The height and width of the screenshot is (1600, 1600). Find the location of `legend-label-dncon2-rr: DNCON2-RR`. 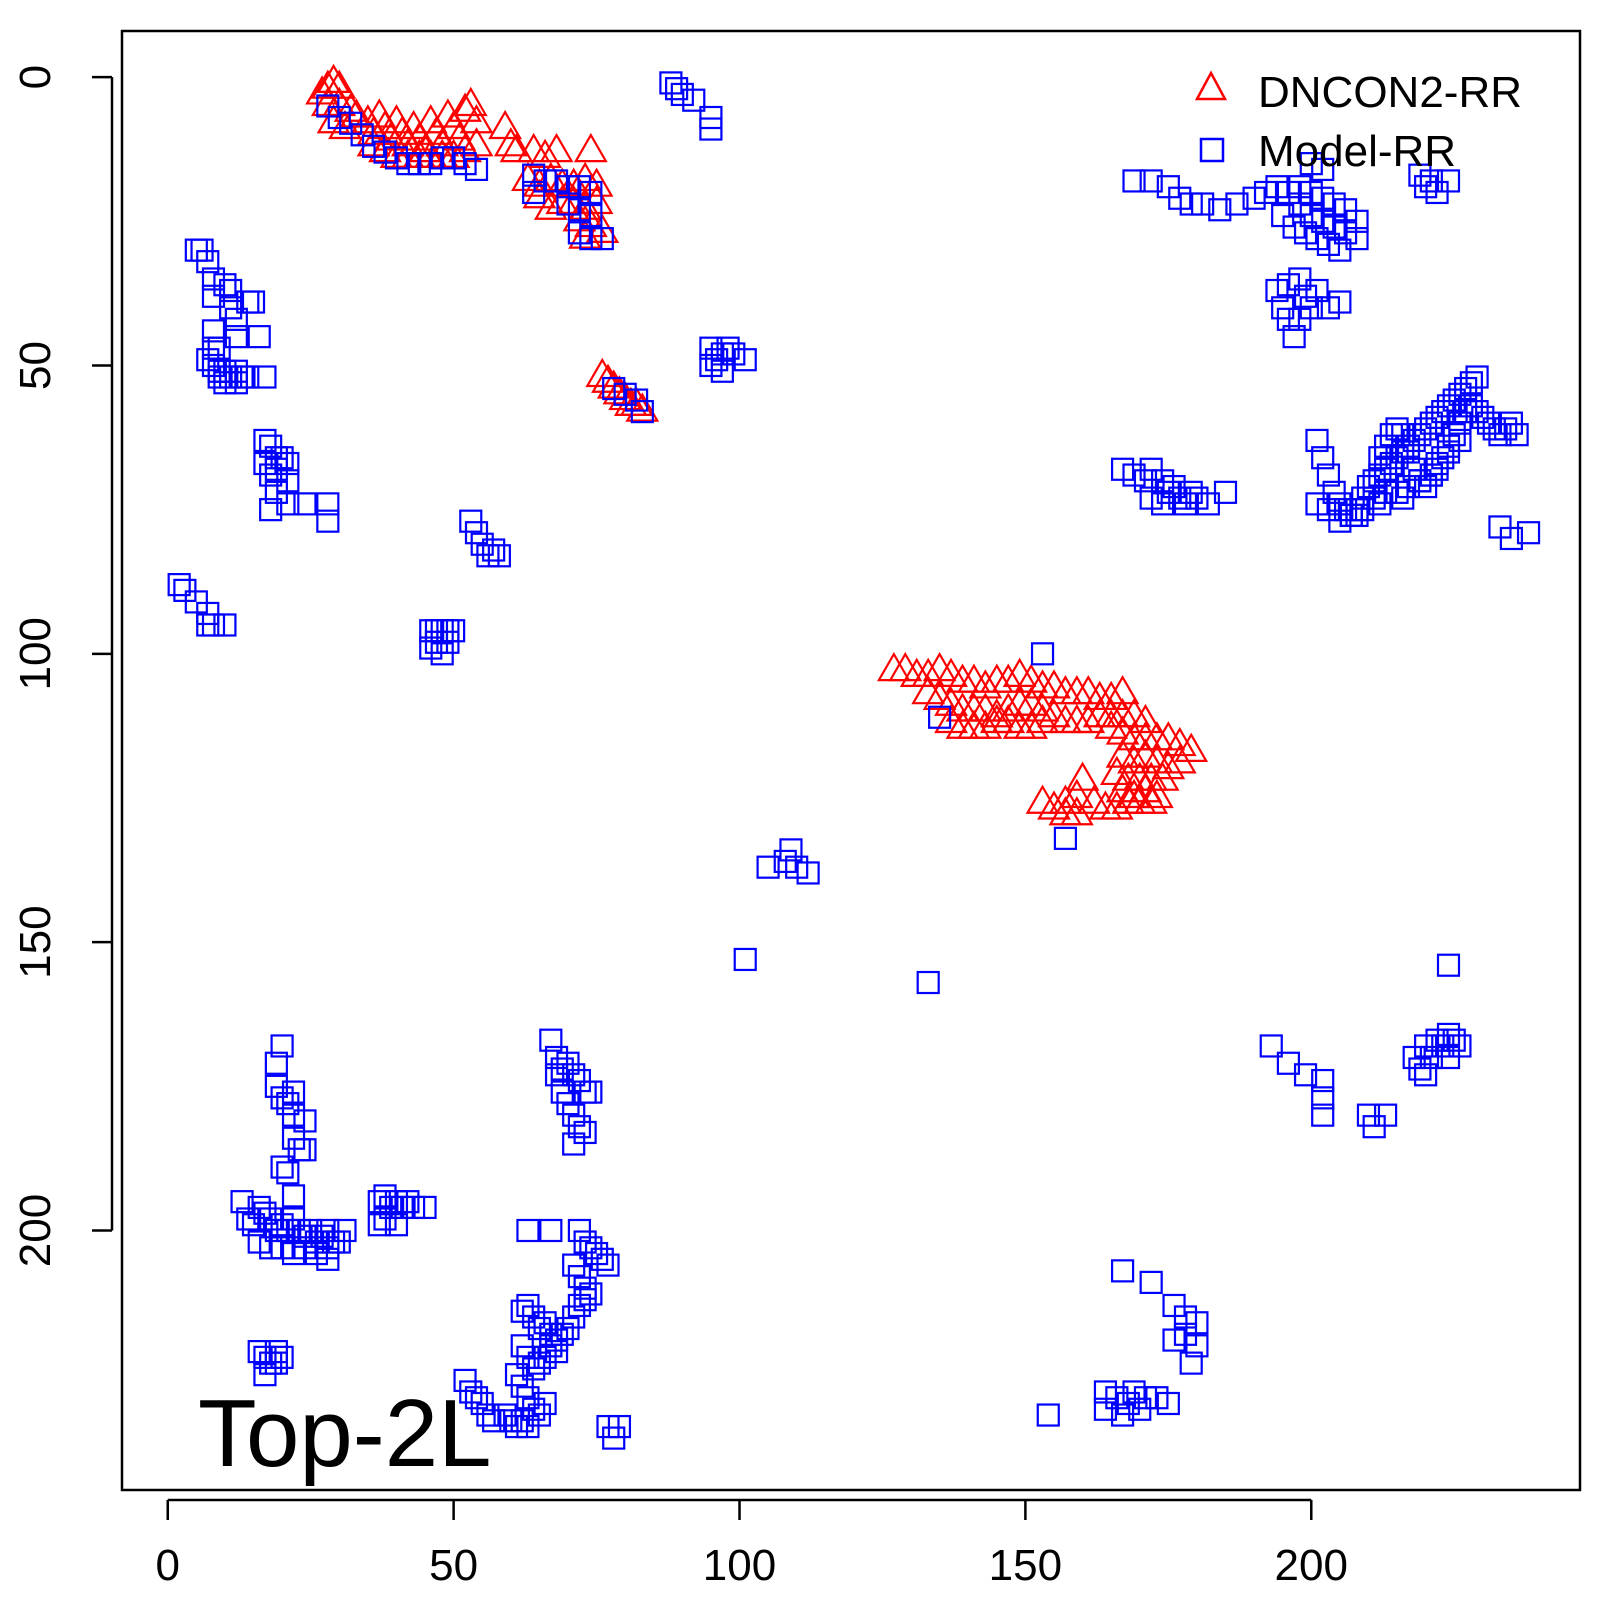

legend-label-dncon2-rr: DNCON2-RR is located at coordinates (1390, 92).